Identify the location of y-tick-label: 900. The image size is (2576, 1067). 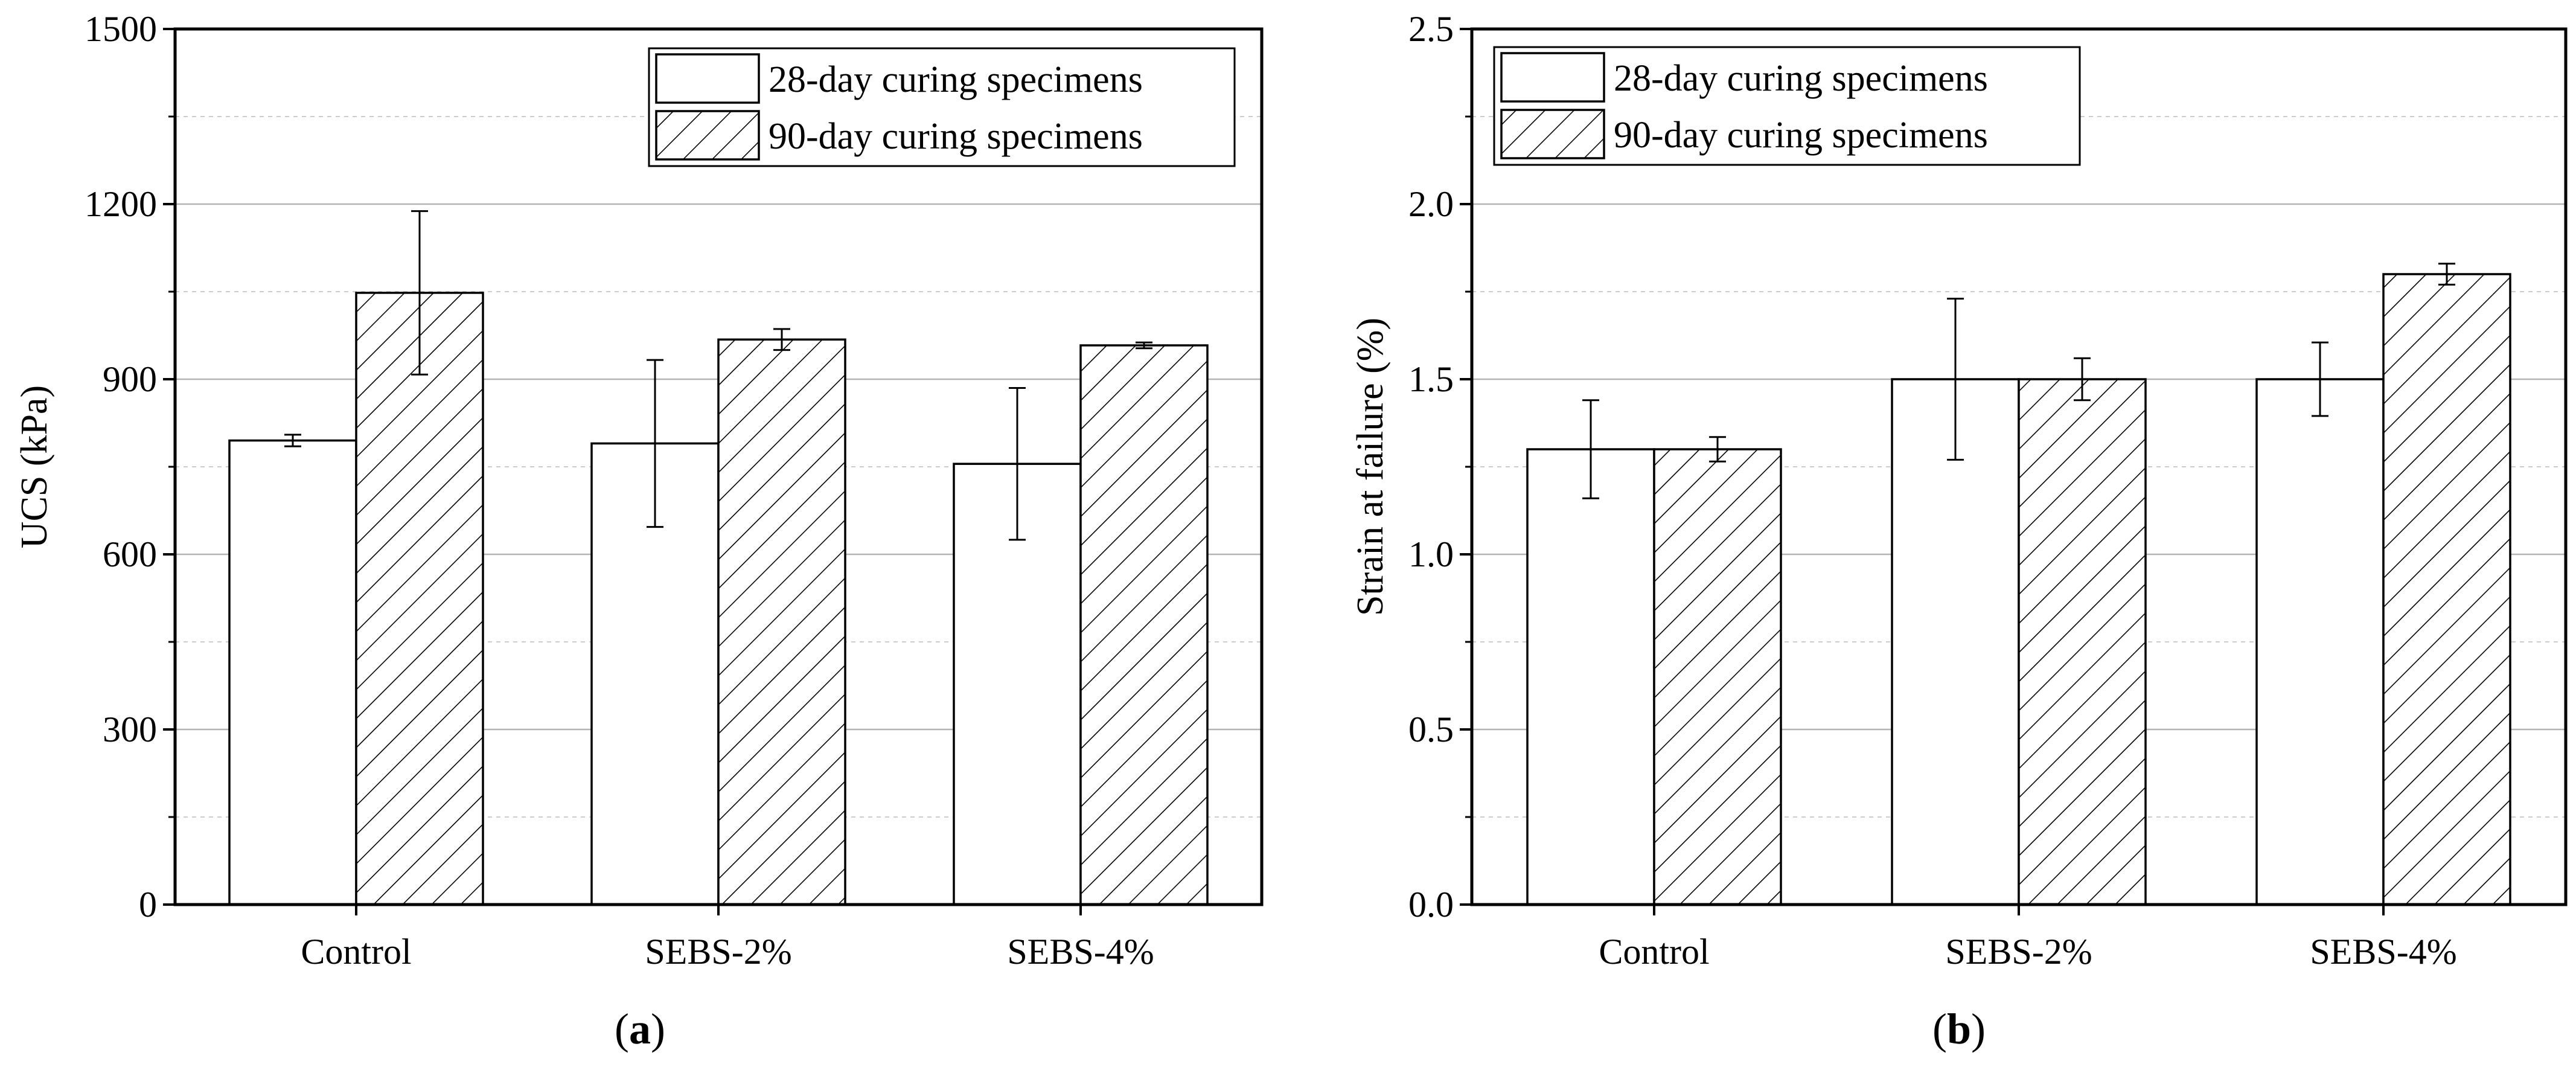
(130, 379).